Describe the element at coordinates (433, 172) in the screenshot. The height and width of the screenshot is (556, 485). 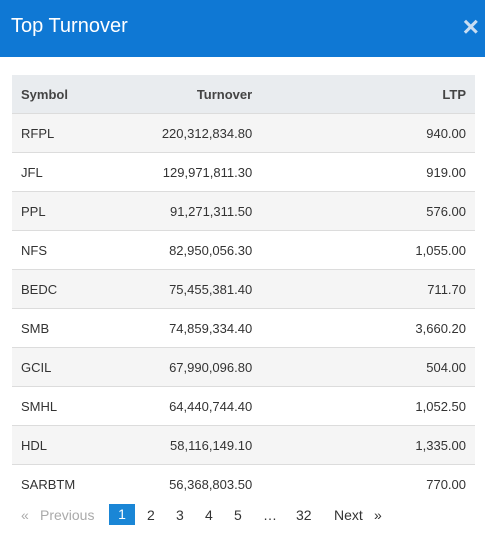
I see `table-cell: 919.00` at that location.